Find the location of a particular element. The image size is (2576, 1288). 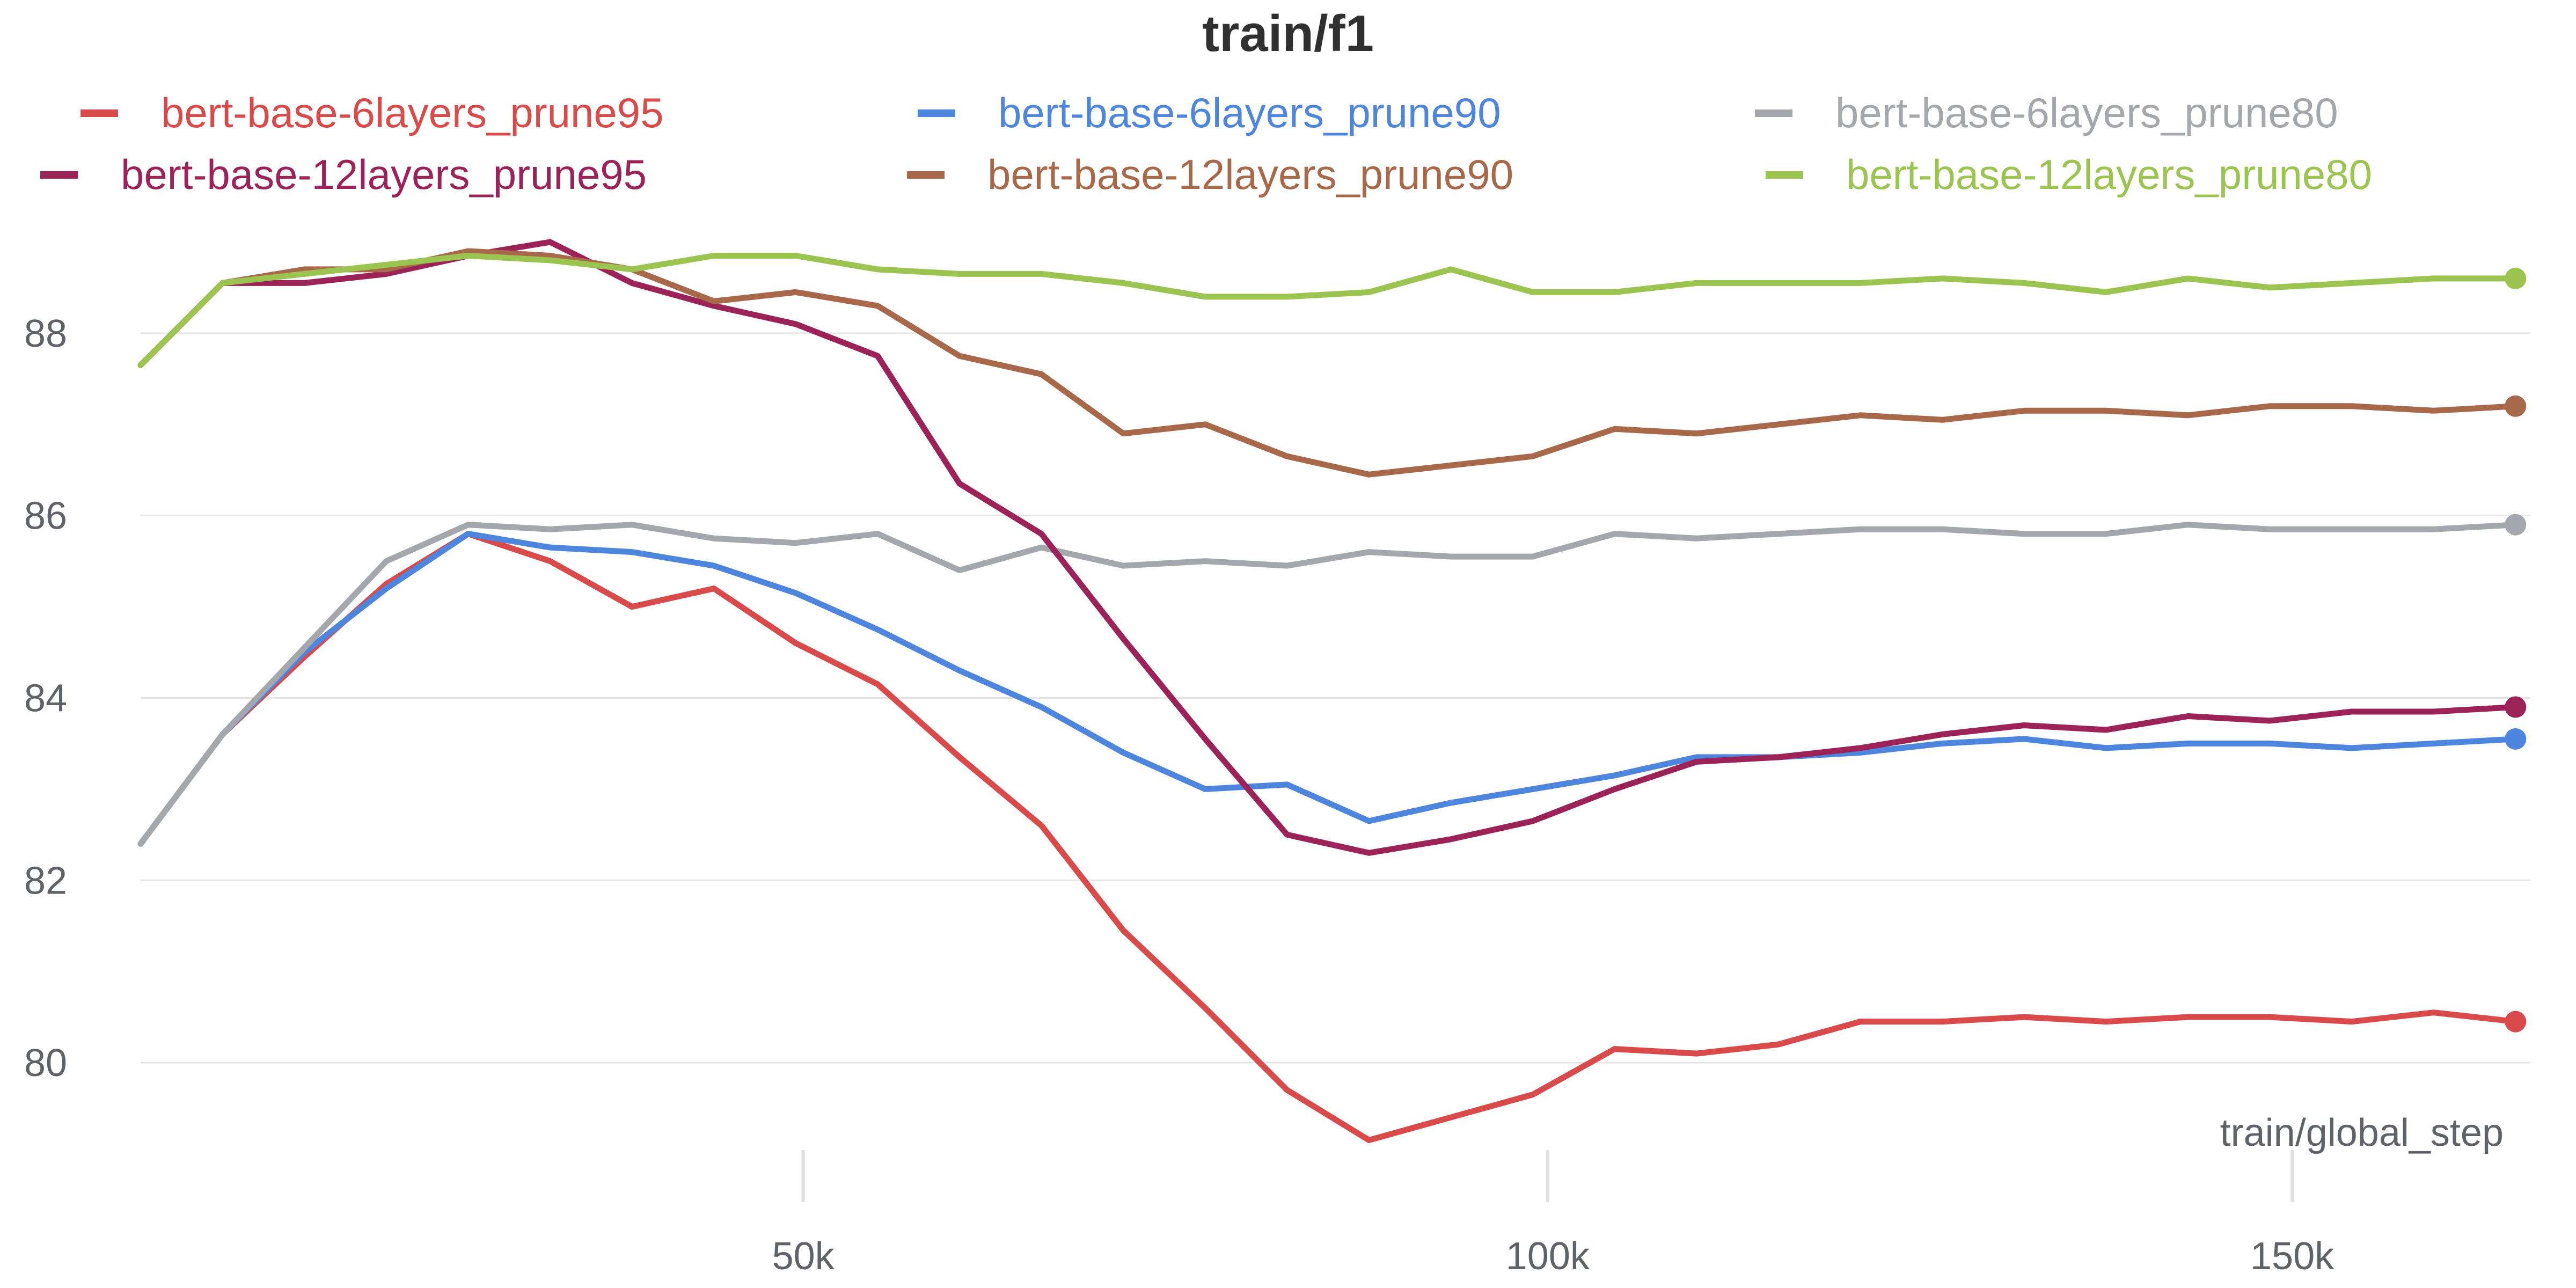

series-end-marker-bert-base-6layers_prune80 is located at coordinates (2516, 525).